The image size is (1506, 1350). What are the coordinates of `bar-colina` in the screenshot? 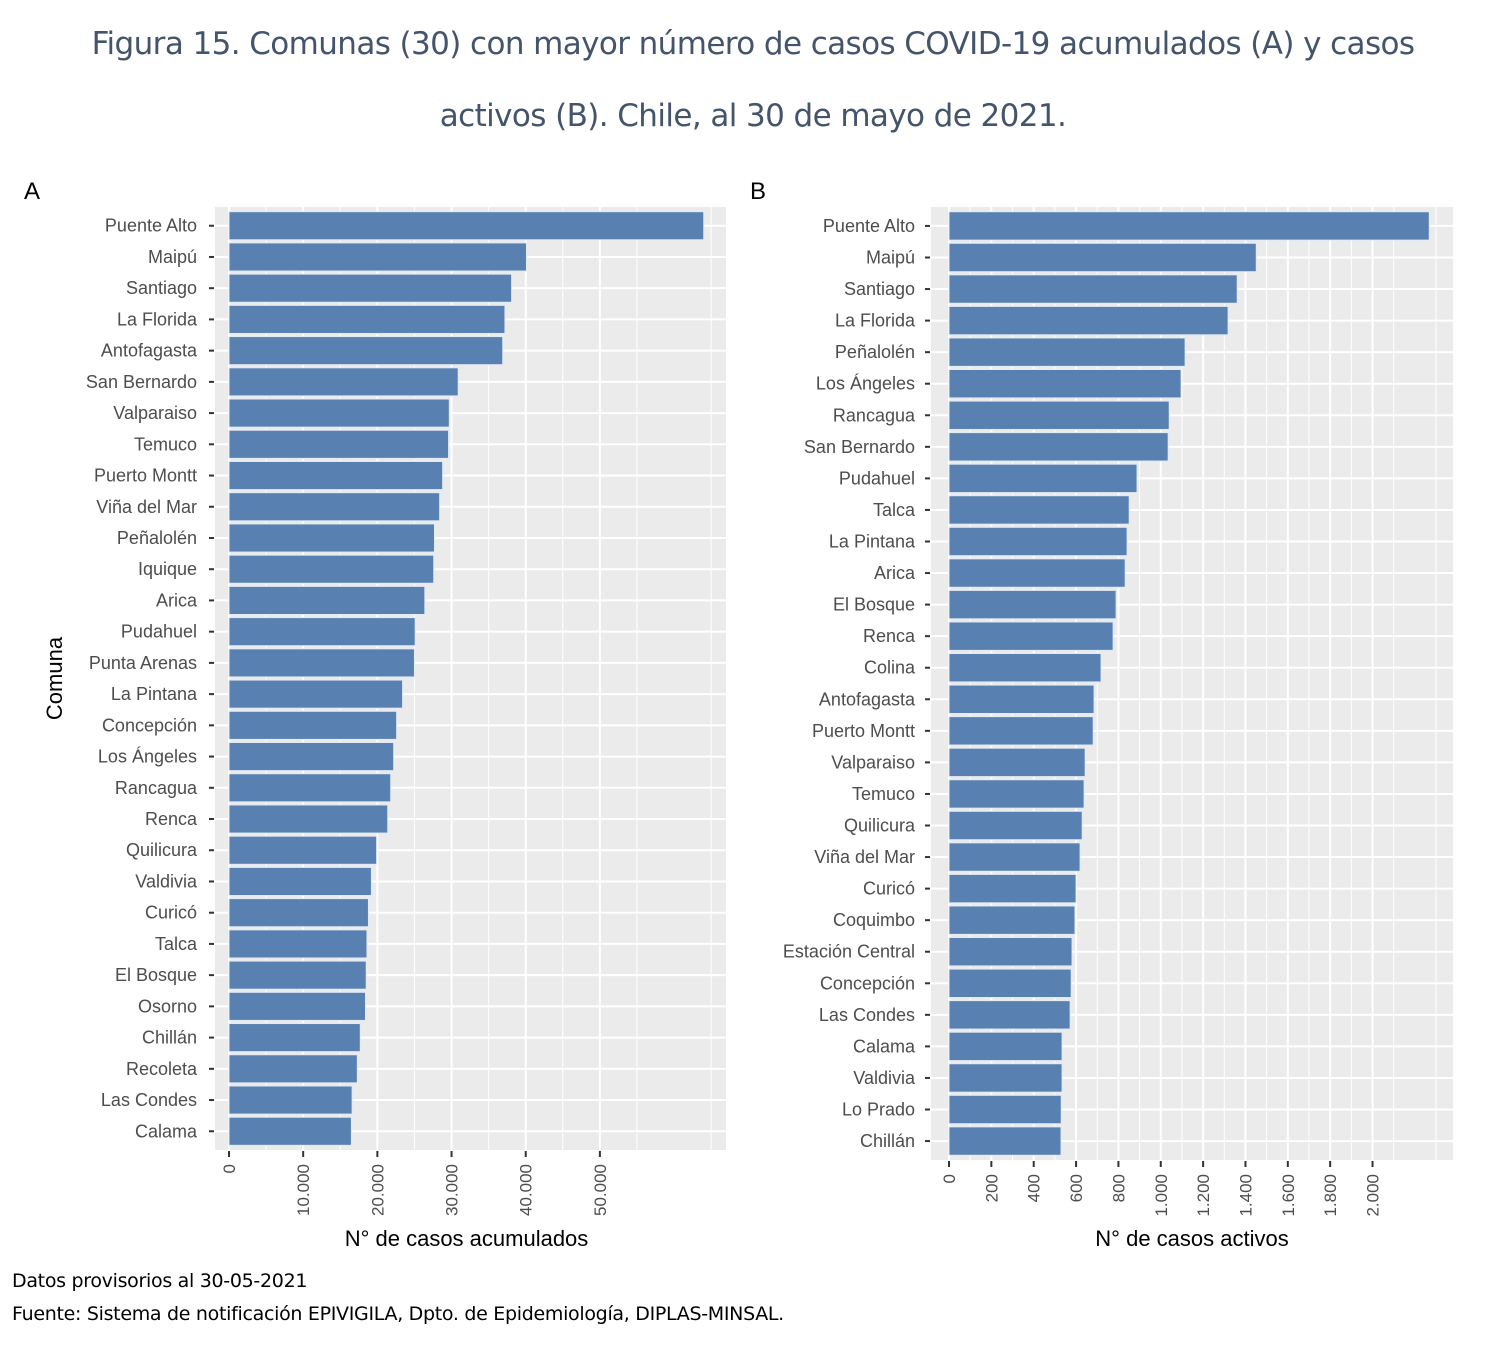 It's located at (1025, 668).